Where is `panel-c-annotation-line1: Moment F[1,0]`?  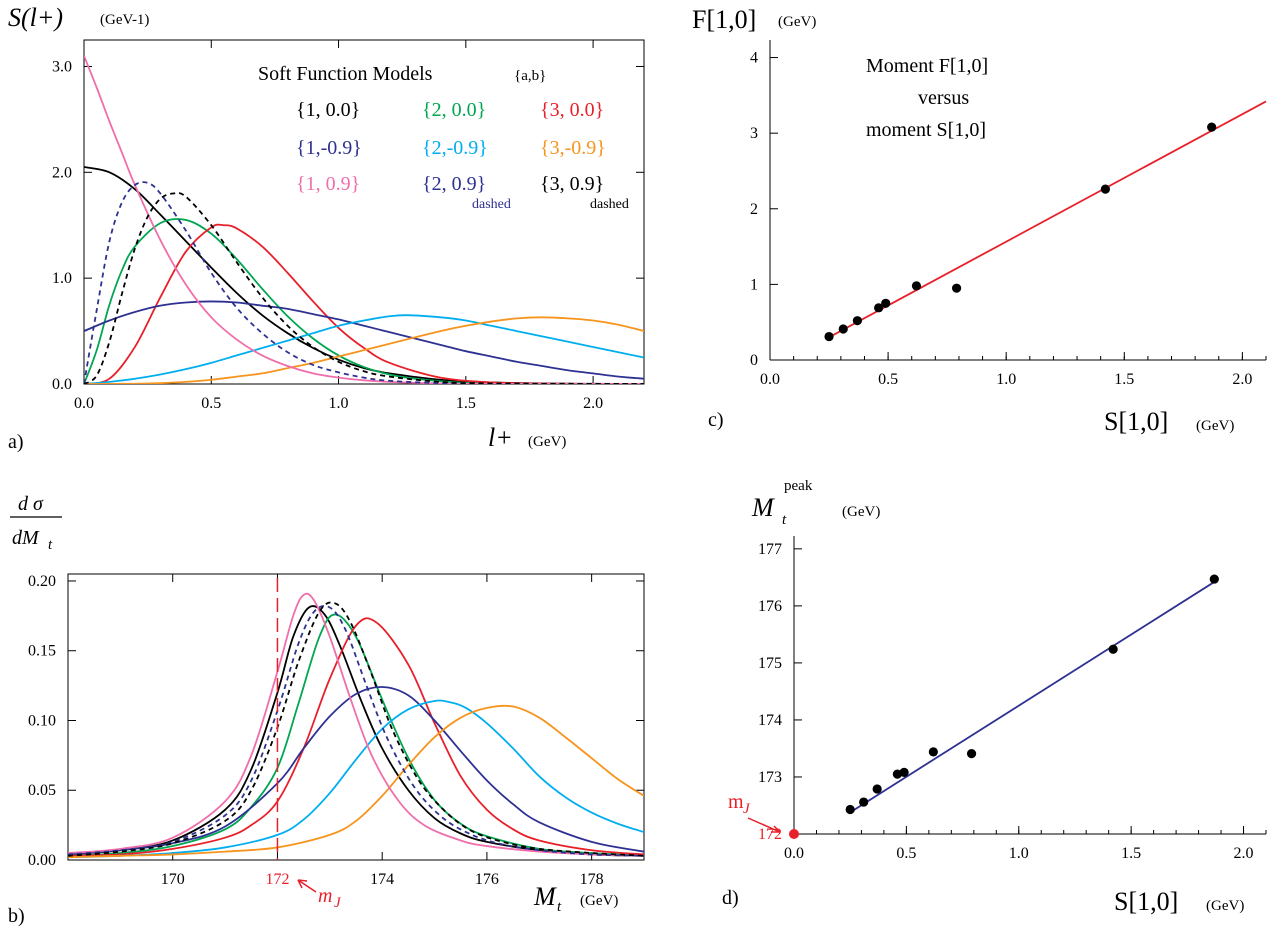 panel-c-annotation-line1: Moment F[1,0] is located at coordinates (927, 66).